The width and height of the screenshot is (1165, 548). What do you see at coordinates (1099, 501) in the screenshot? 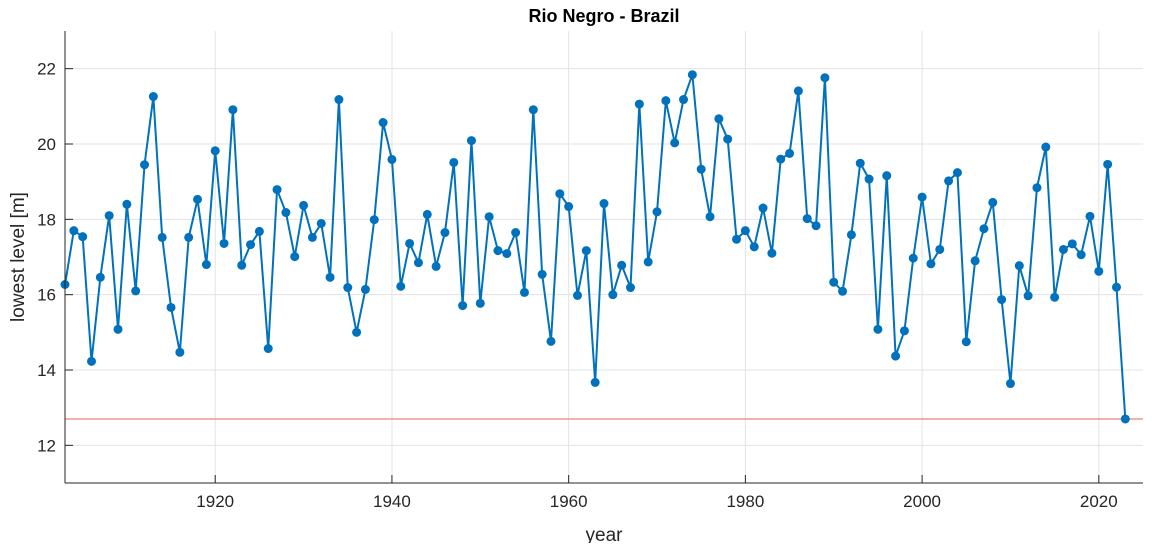
I see `x-tick-label: 2020` at bounding box center [1099, 501].